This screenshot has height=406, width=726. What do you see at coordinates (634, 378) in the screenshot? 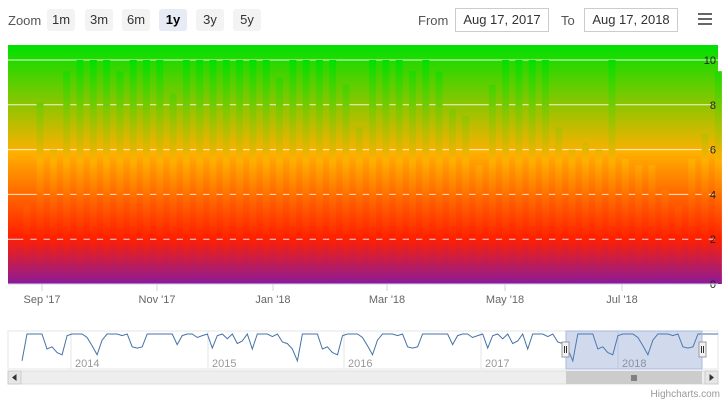
I see `scrollbar-grip-icon` at bounding box center [634, 378].